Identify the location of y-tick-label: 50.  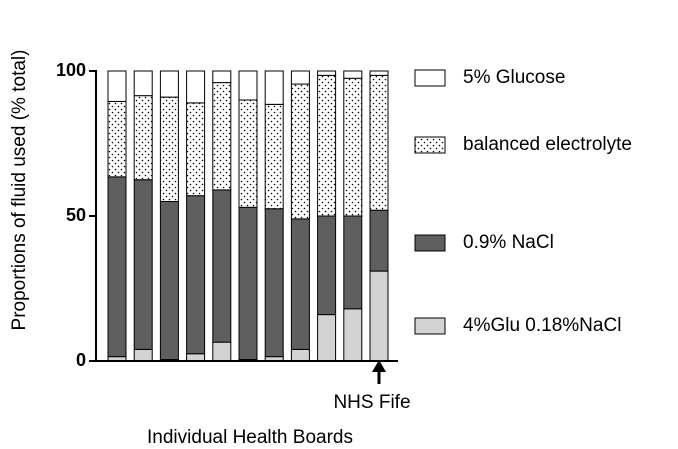
(76, 215).